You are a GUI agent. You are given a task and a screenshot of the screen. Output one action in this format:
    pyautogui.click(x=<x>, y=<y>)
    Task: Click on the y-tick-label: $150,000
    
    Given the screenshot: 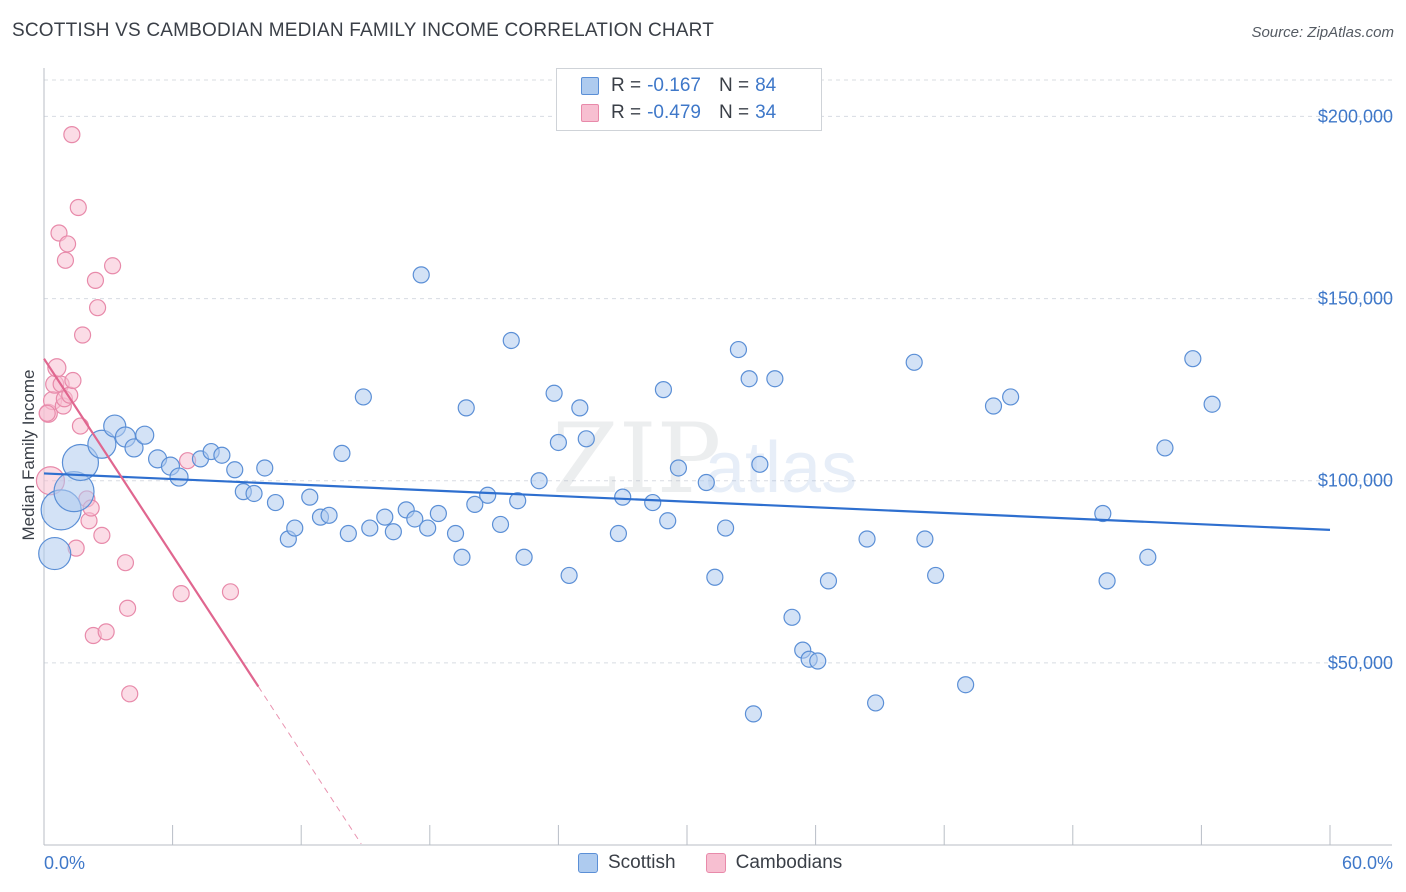 What is the action you would take?
    pyautogui.click(x=1355, y=299)
    